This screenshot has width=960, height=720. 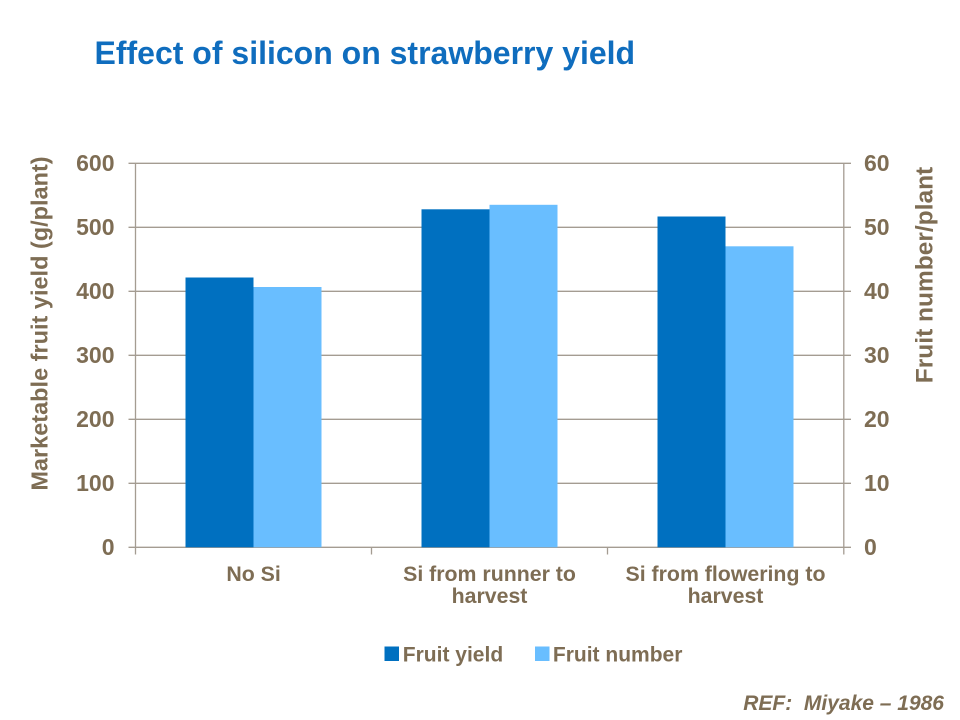 I want to click on svg-text:Effect of silicon on strawberr: Effect of silicon on strawberry yield, so click(x=365, y=53).